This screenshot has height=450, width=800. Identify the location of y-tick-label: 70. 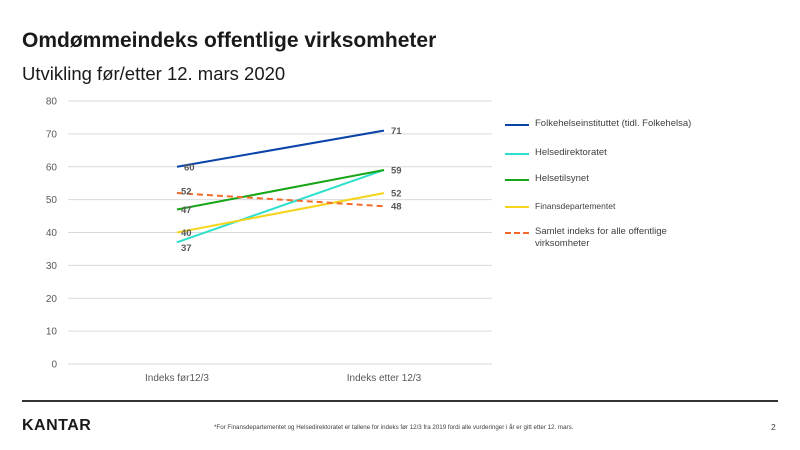
(52, 134).